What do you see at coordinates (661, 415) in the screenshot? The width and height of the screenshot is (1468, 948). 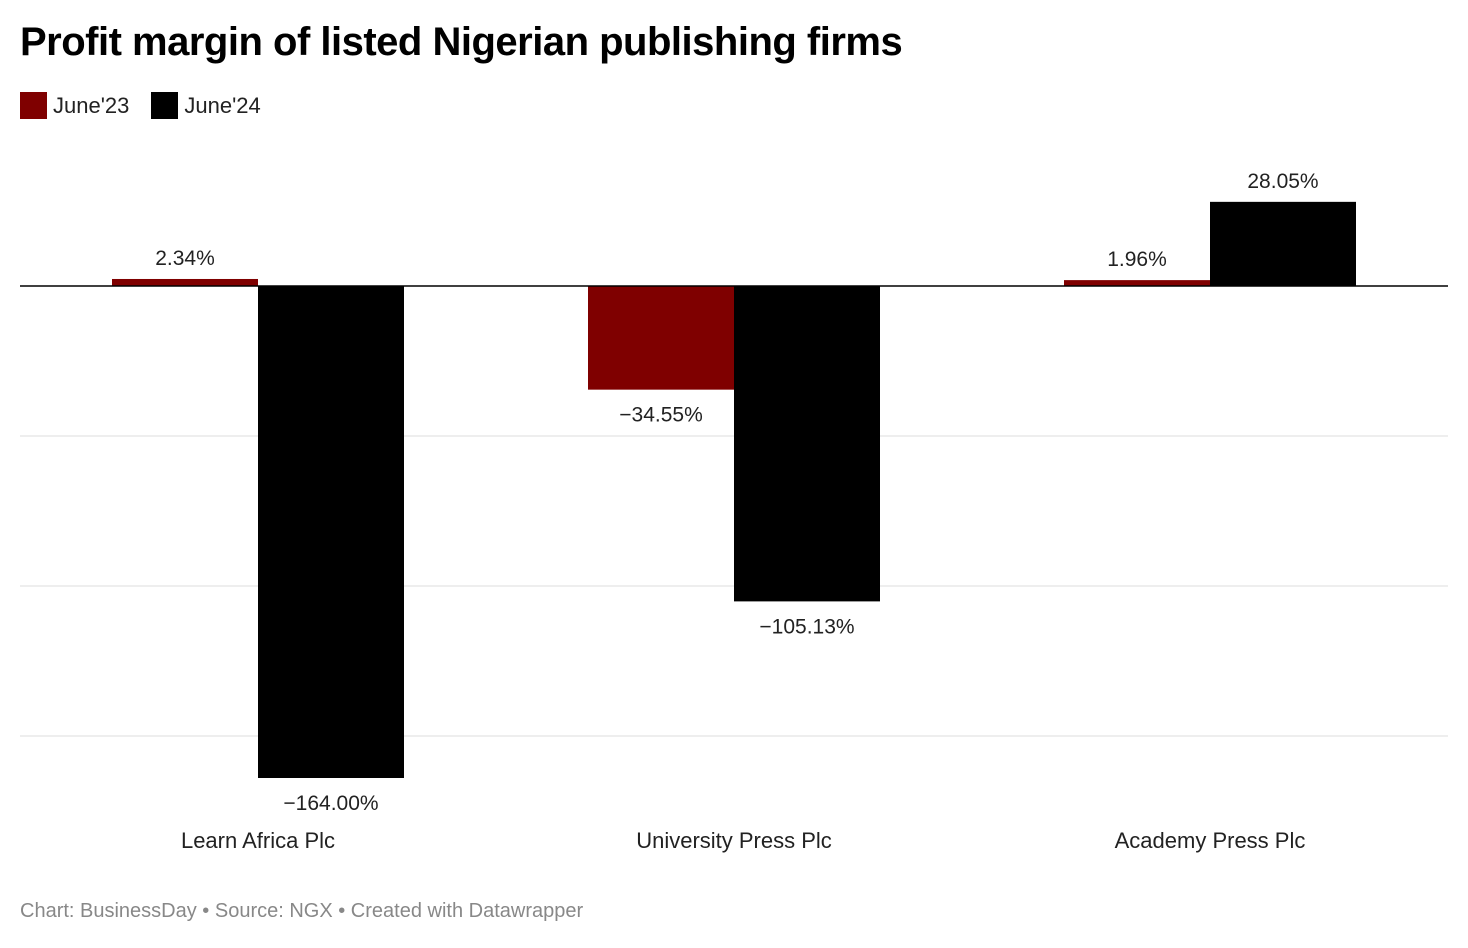 I see `data-label: −34.55%` at bounding box center [661, 415].